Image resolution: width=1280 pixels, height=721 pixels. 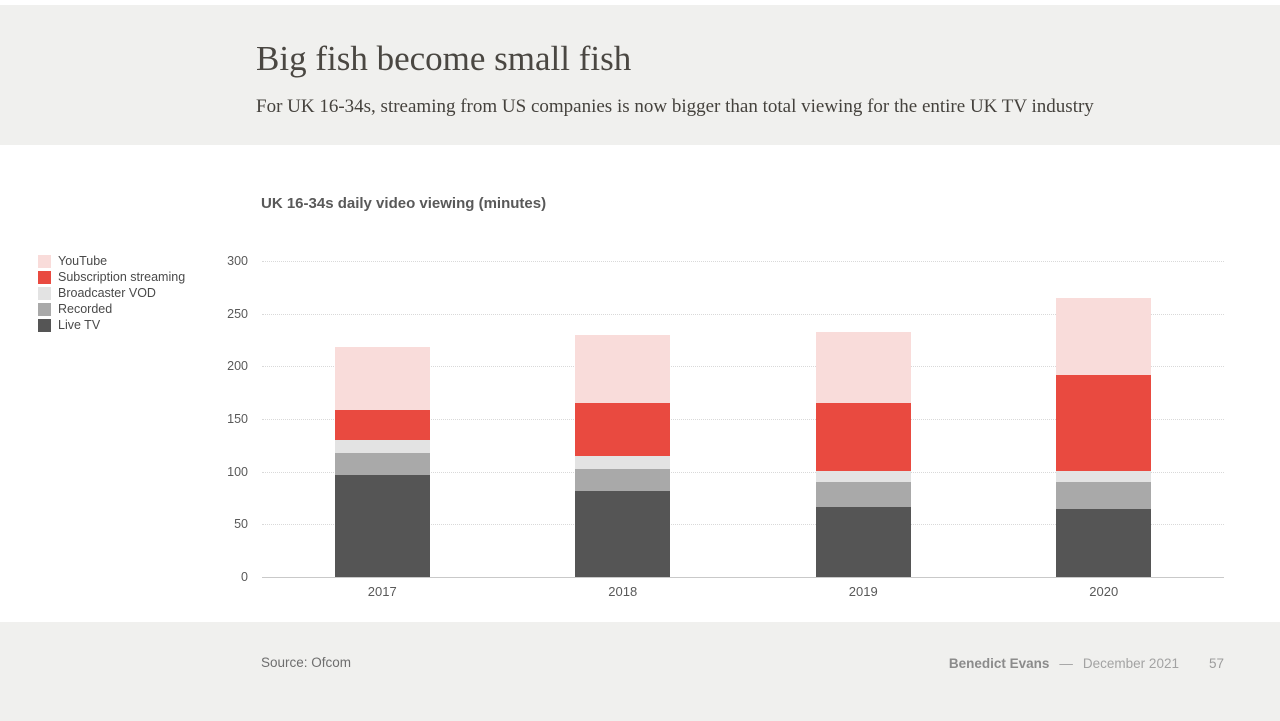 What do you see at coordinates (44, 277) in the screenshot?
I see `legend-swatch-subscription-streaming` at bounding box center [44, 277].